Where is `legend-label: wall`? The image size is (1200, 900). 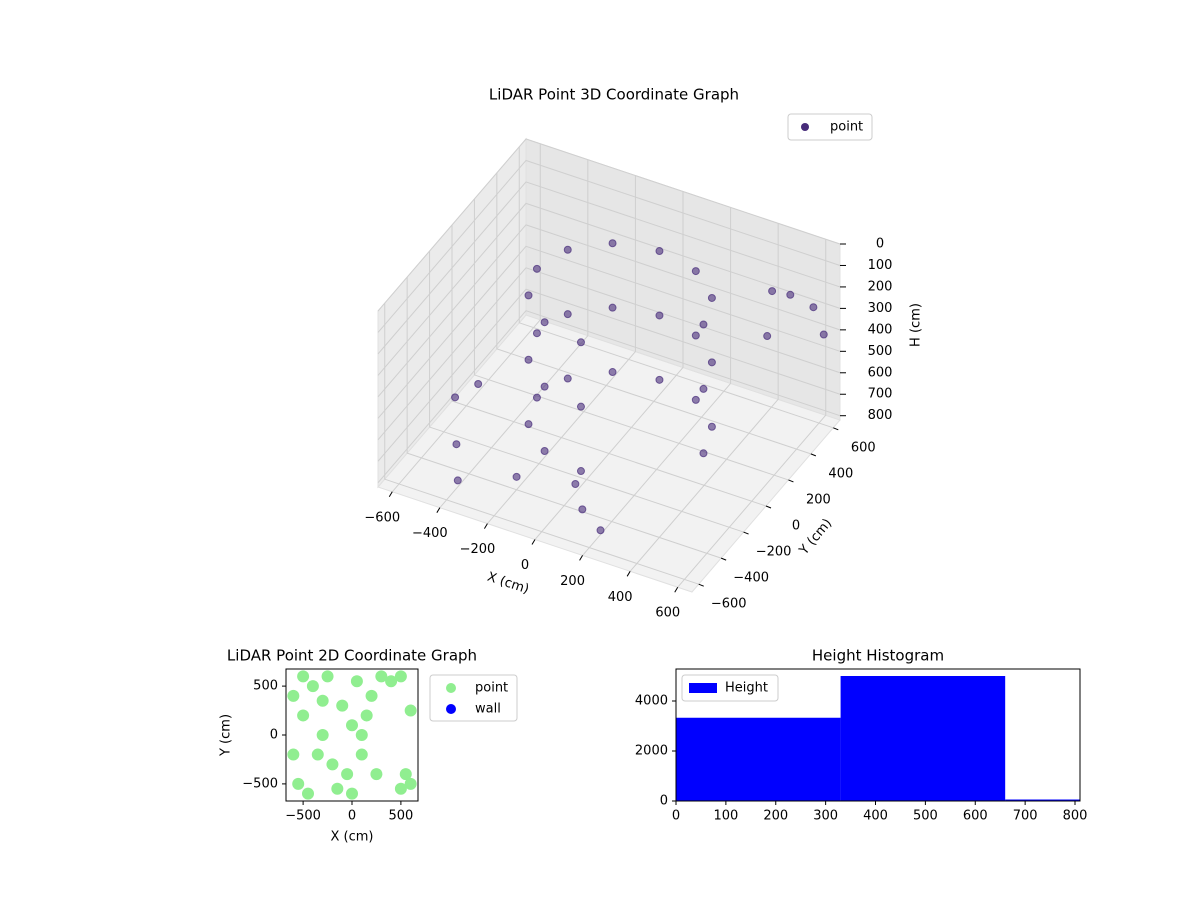 legend-label: wall is located at coordinates (488, 709).